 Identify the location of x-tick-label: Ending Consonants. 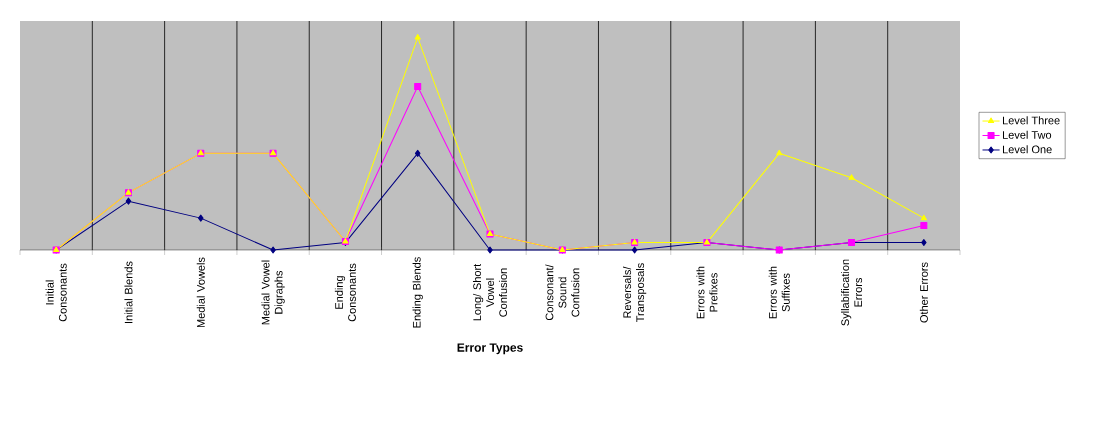
(345, 292).